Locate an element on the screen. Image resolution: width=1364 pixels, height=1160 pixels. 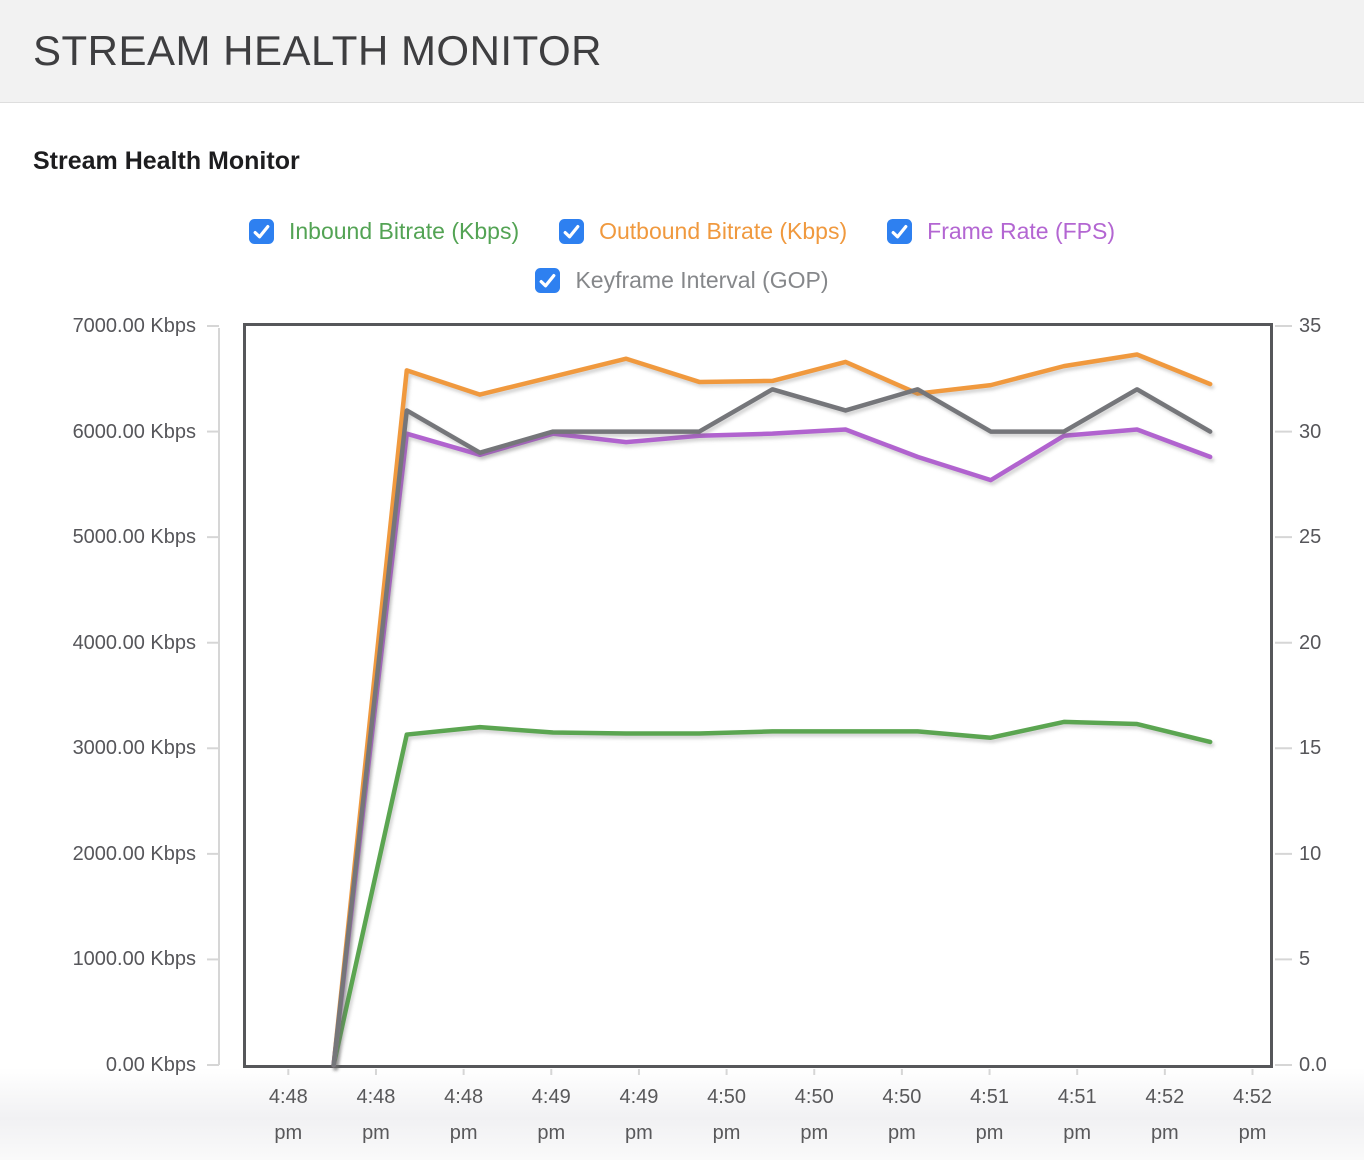
x-axis-band is located at coordinates (682, 1114).